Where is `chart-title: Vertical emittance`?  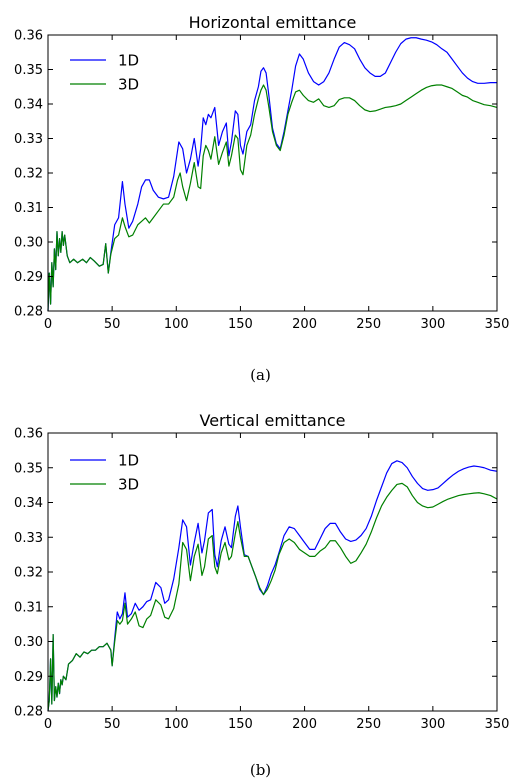
chart-title: Vertical emittance is located at coordinates (273, 420).